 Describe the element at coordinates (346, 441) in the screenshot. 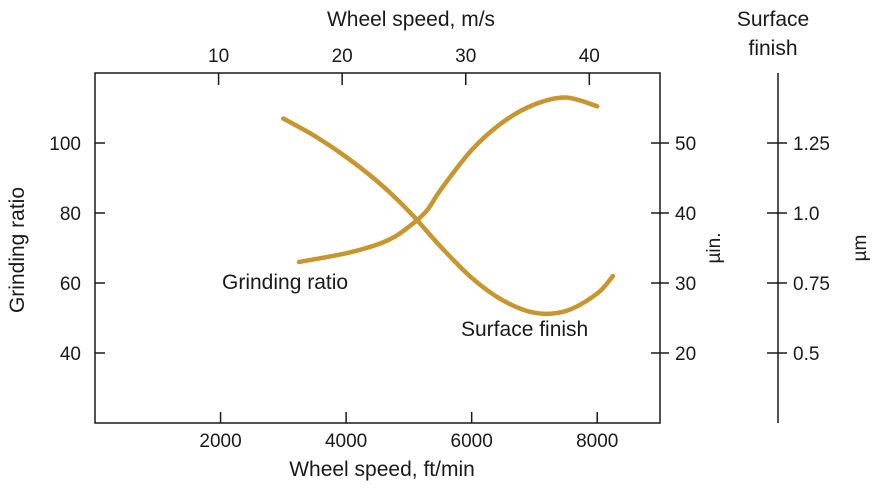

I see `x-tick-label: 4000` at that location.